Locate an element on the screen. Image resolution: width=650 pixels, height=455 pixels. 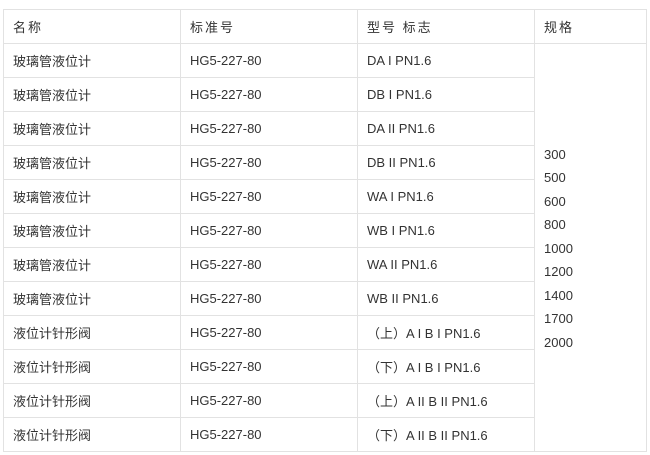
cell-model: DA I PN1.6 is located at coordinates (446, 60).